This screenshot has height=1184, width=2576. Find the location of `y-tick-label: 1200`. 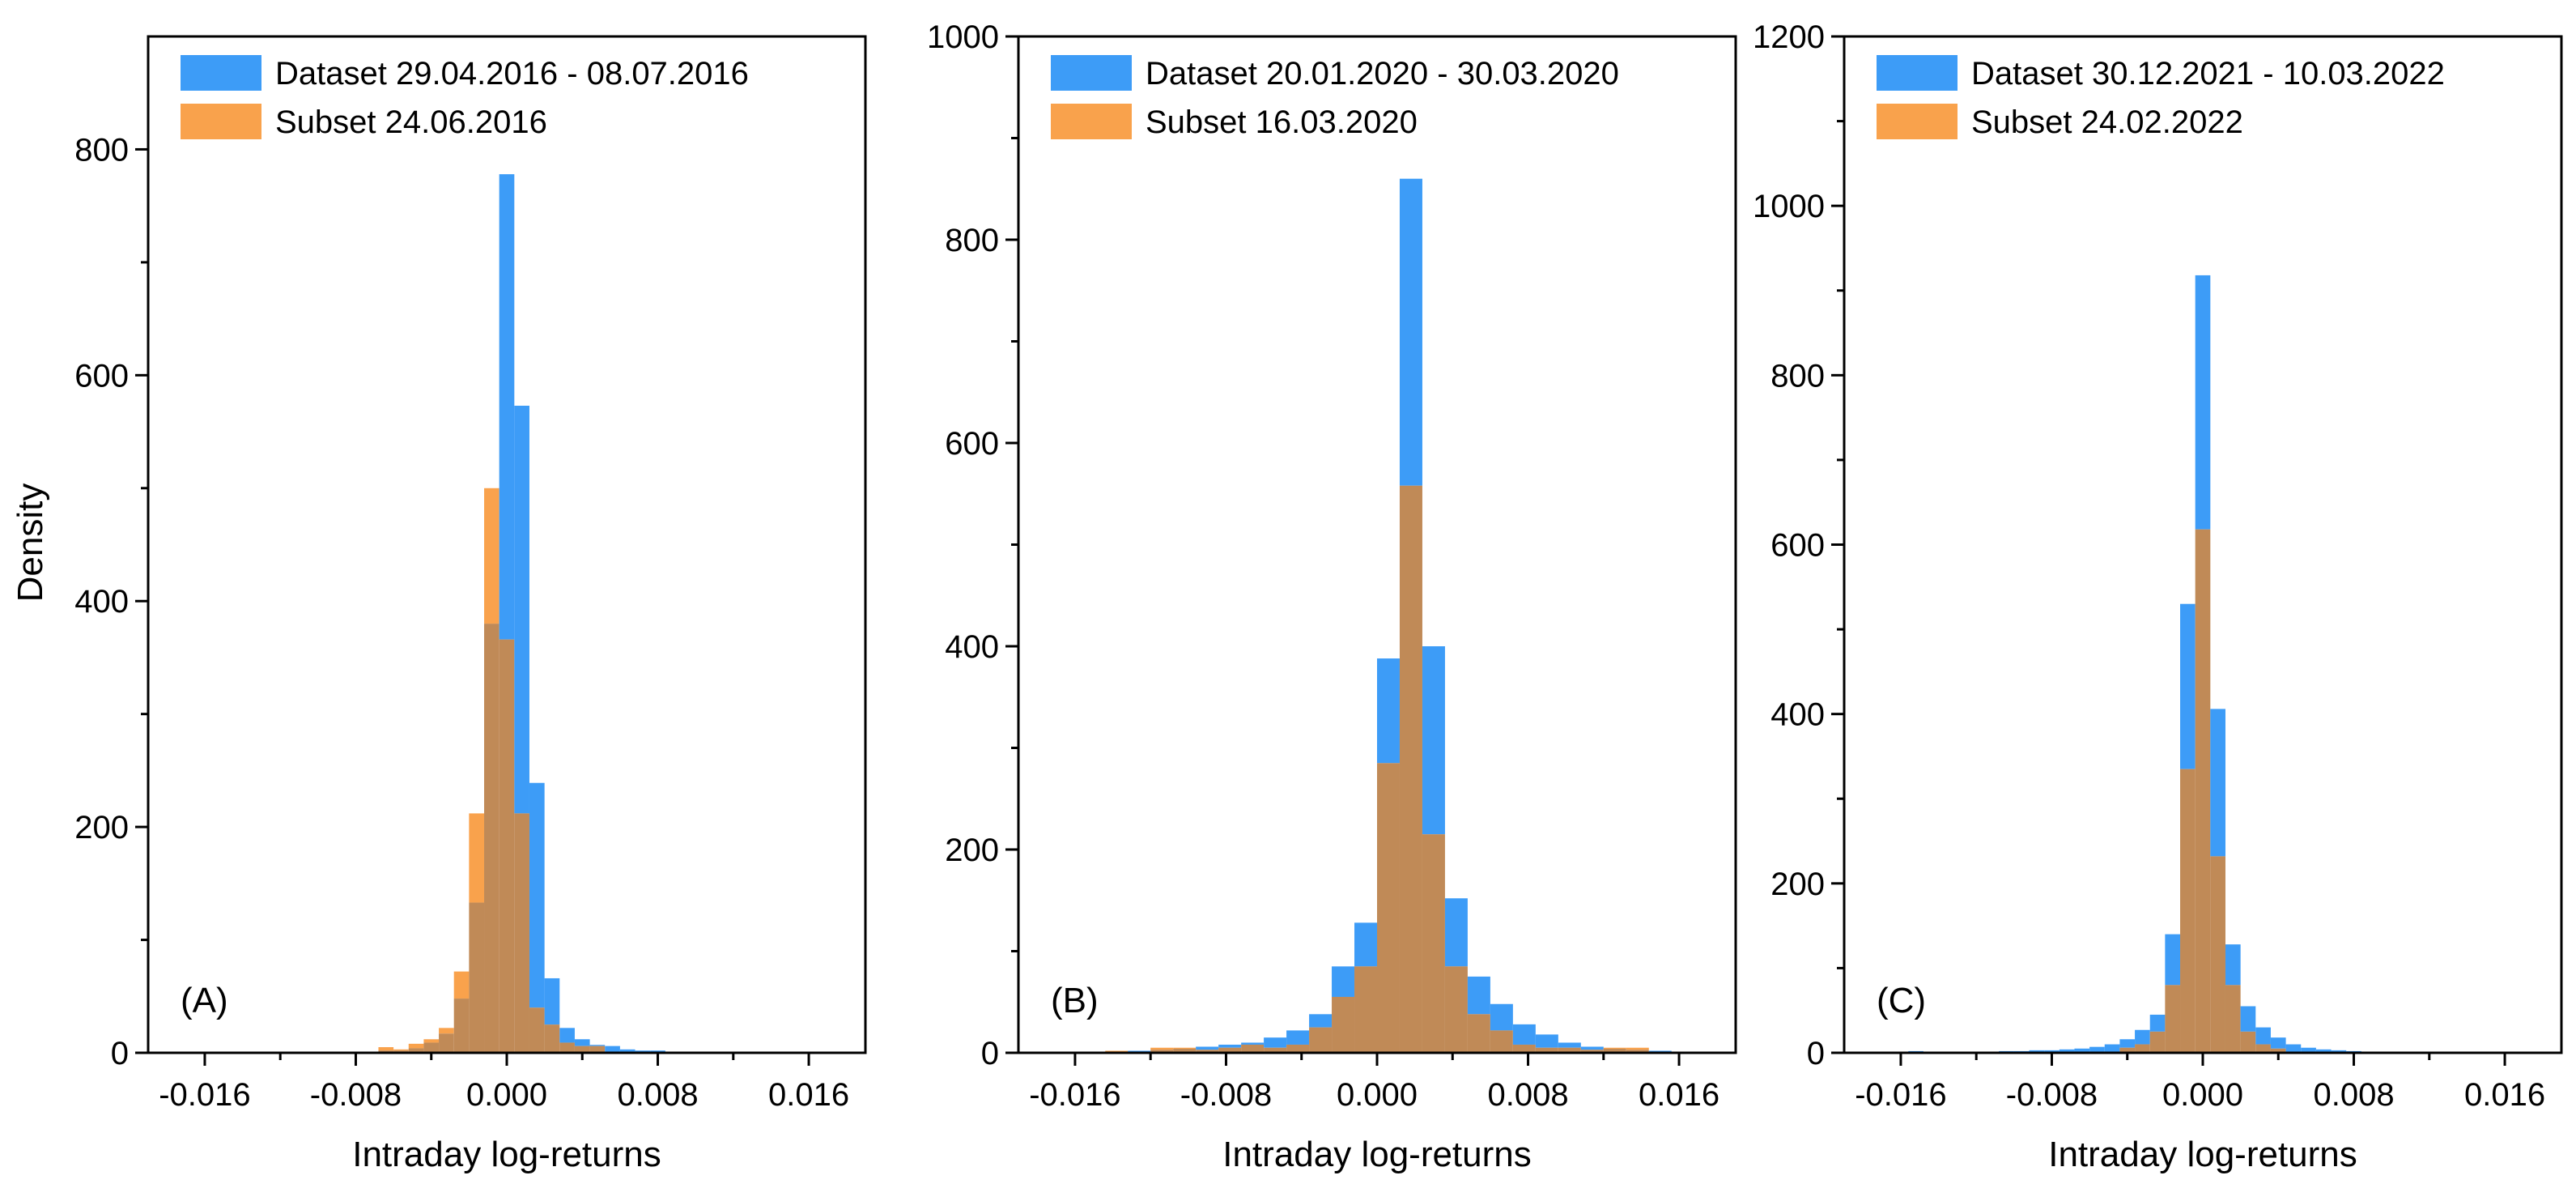

y-tick-label: 1200 is located at coordinates (1789, 37).